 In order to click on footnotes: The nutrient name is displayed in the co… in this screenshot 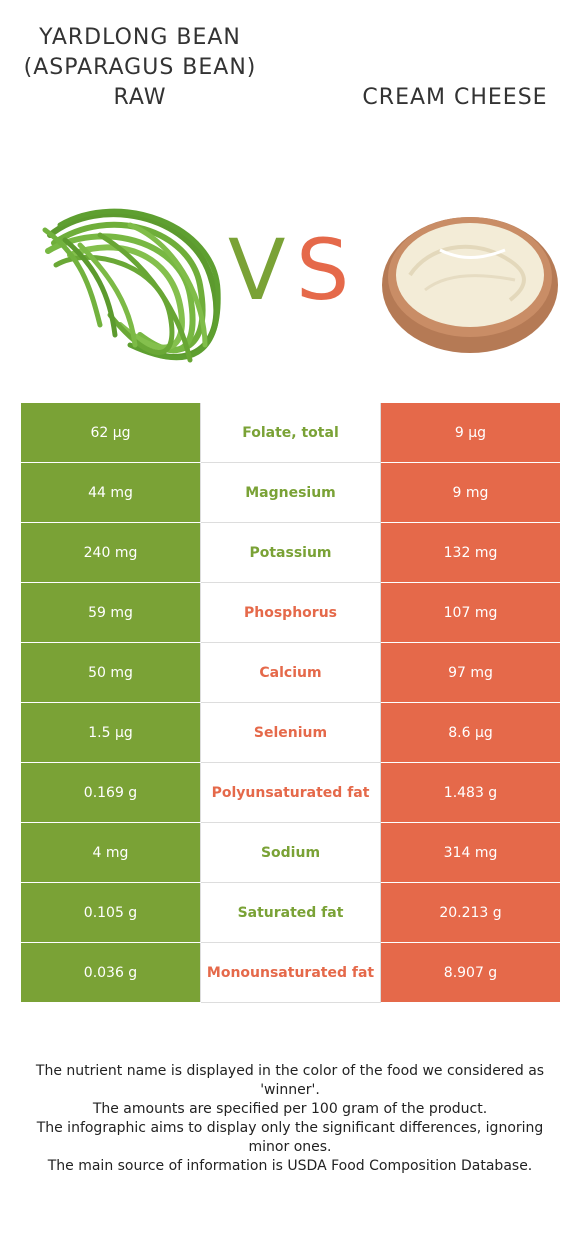, I will do `click(290, 1119)`.